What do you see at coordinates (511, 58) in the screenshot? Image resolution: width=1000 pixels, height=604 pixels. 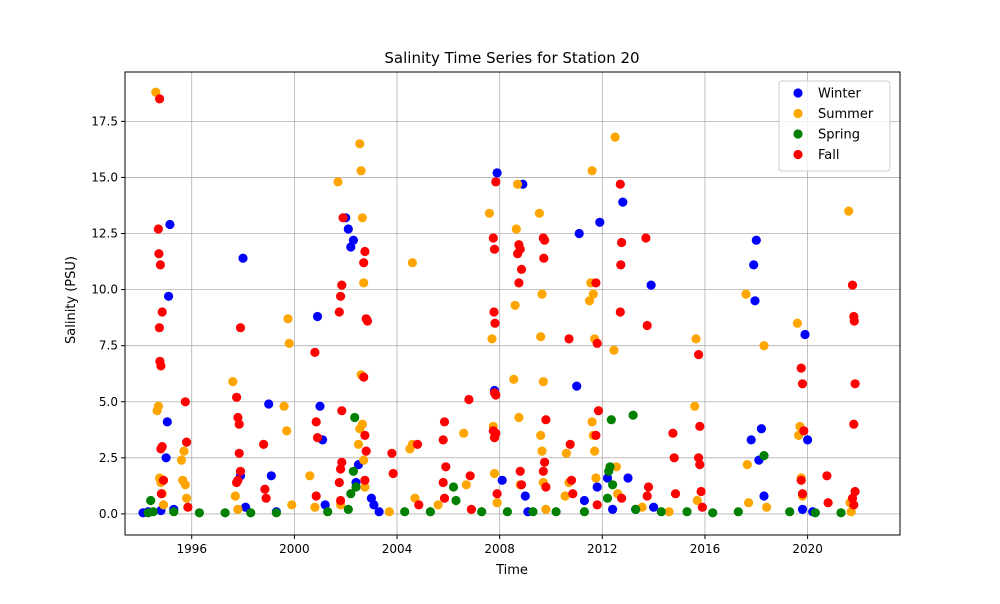 I see `chart-title: Salinity Time Series for Station 20` at bounding box center [511, 58].